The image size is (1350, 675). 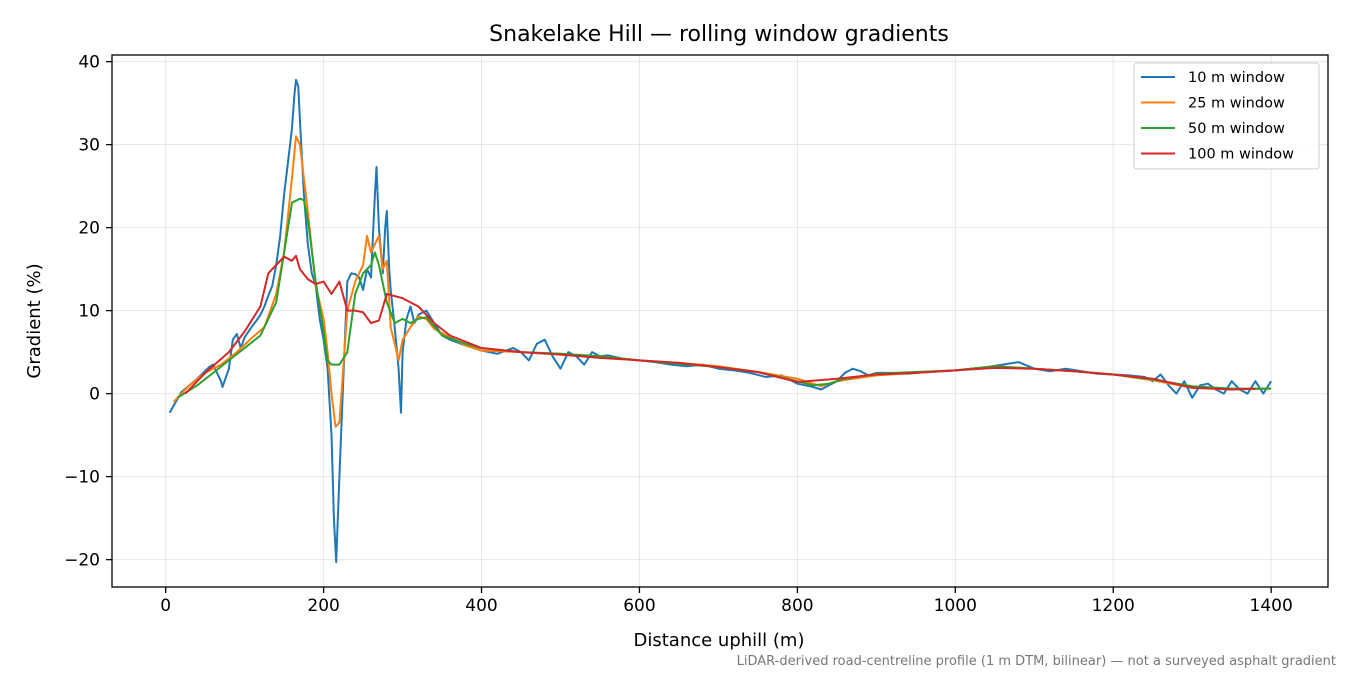 What do you see at coordinates (89, 312) in the screenshot?
I see `y-tick-label: 10` at bounding box center [89, 312].